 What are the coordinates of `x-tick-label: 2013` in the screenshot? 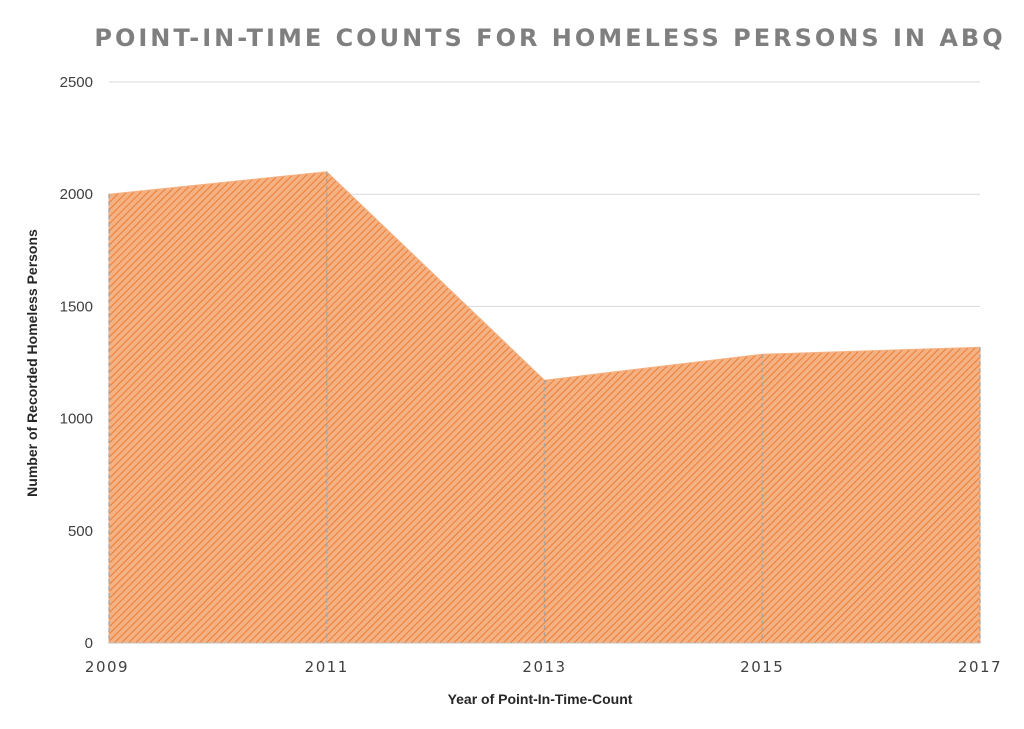 It's located at (544, 667).